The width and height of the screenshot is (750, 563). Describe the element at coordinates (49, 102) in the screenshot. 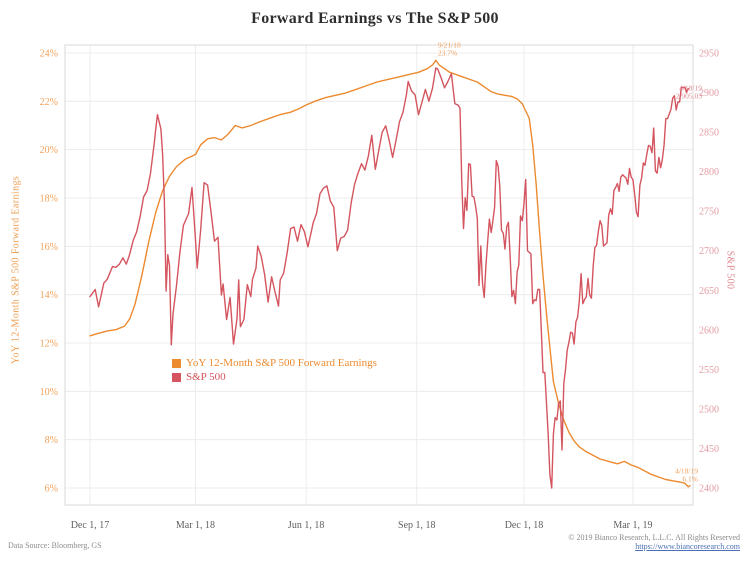

I see `left-tick-label: 22%` at that location.